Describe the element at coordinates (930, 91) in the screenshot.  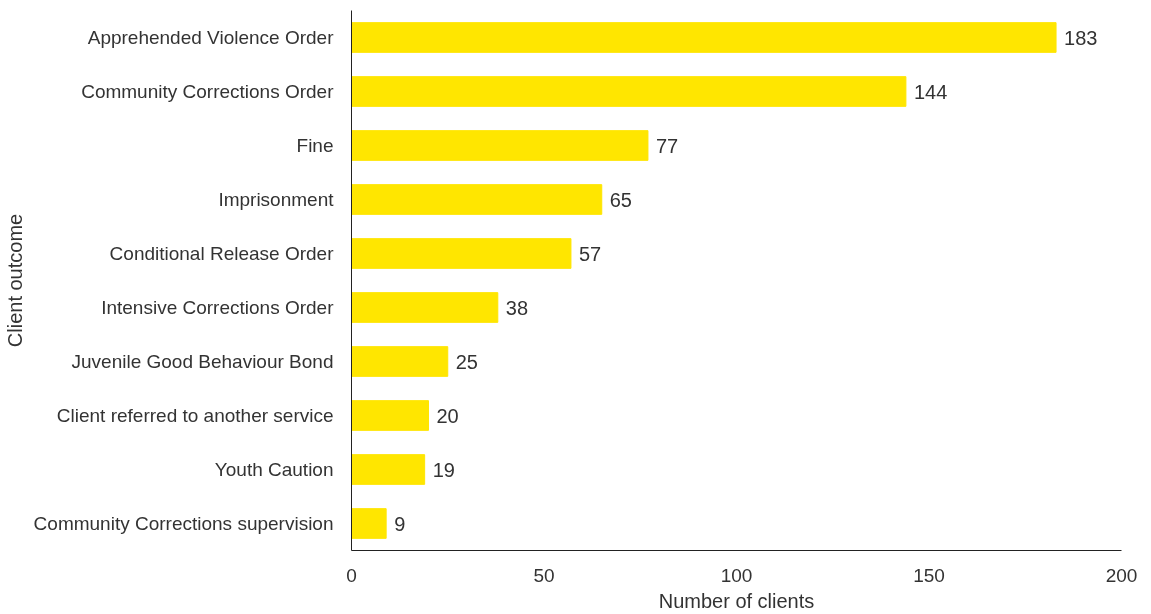
I see `data-label: 144` at that location.